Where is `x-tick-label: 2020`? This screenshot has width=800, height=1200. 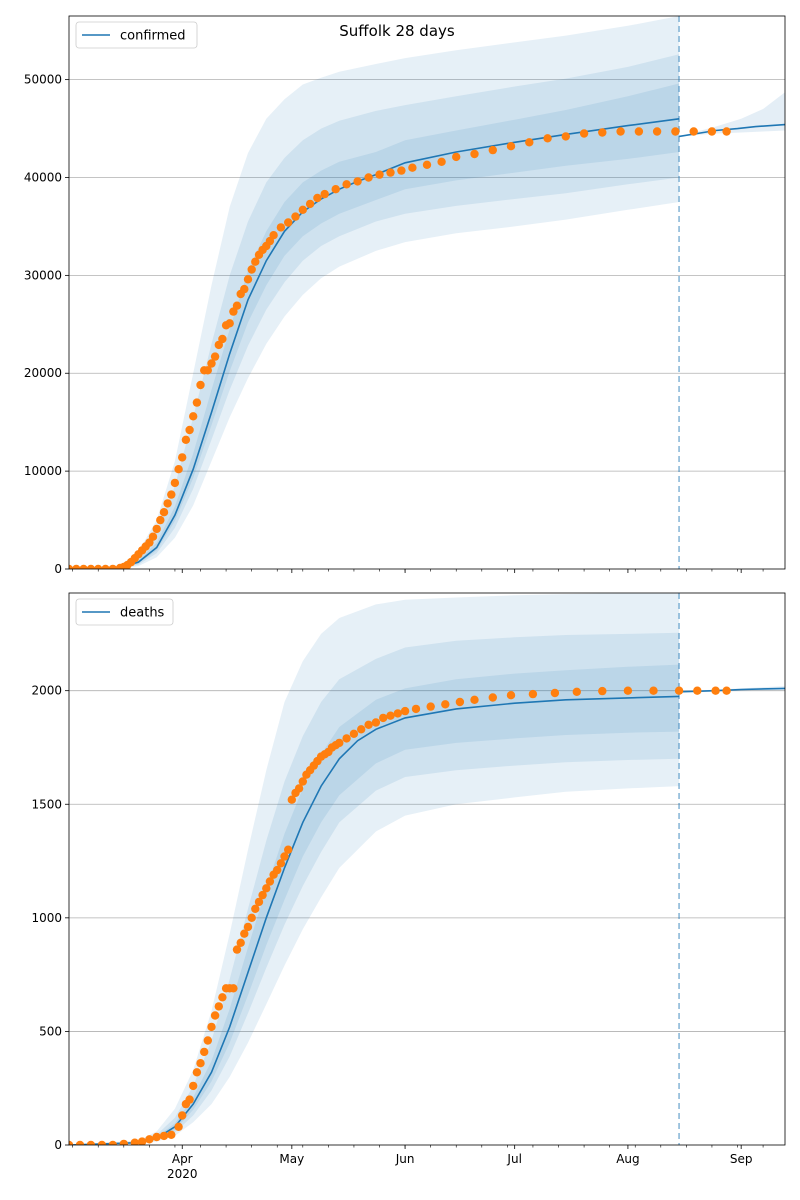
x-tick-label: 2020 is located at coordinates (182, 1174).